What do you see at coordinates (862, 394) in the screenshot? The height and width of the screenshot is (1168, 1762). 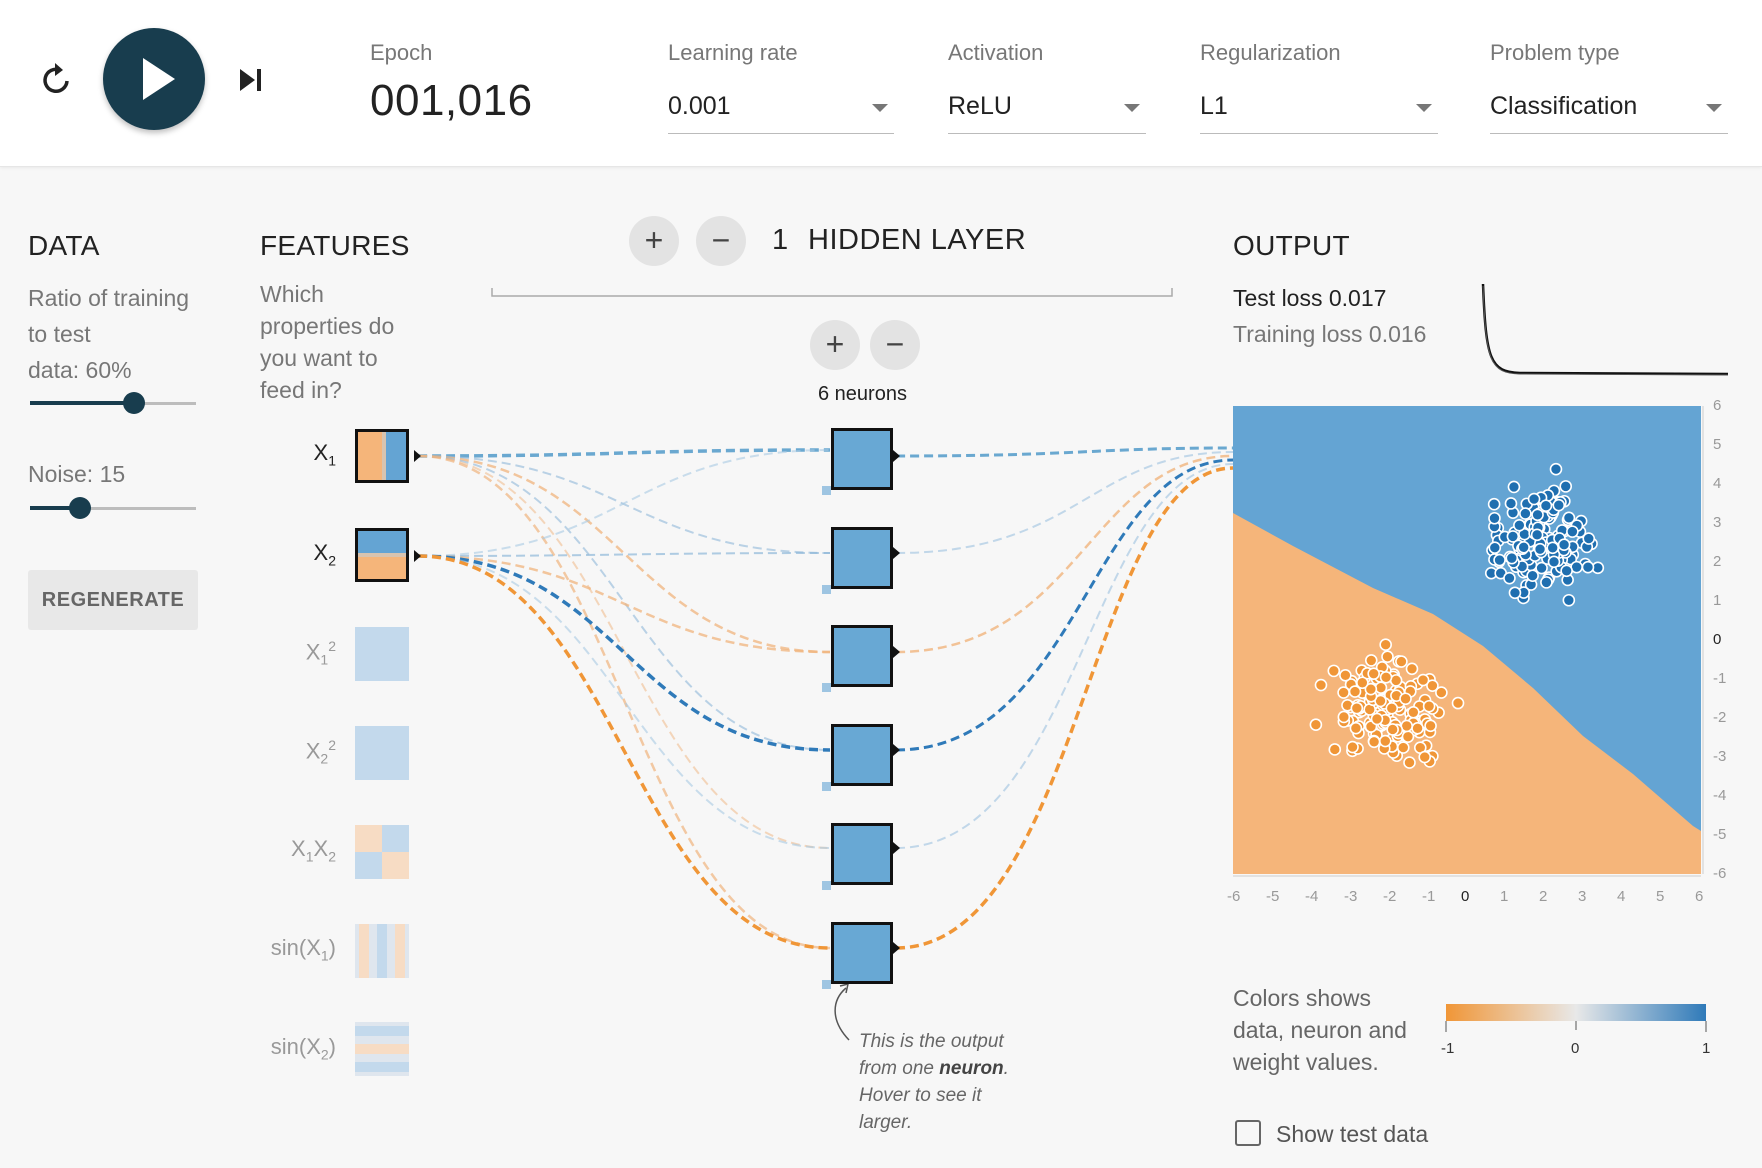 I see `neuron-count-label: 6 neurons` at bounding box center [862, 394].